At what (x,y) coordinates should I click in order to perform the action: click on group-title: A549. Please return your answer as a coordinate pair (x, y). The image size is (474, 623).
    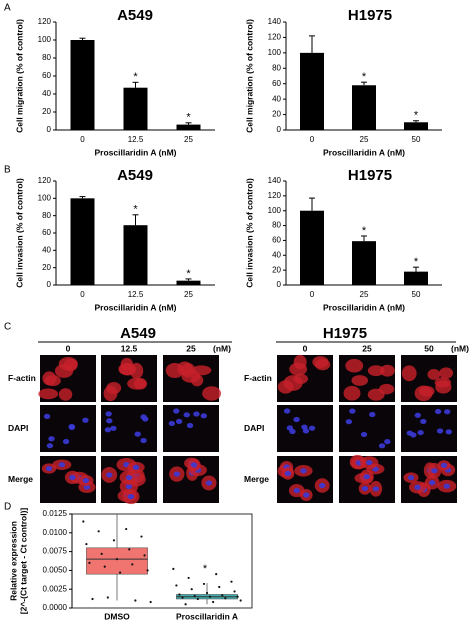
    Looking at the image, I should click on (138, 333).